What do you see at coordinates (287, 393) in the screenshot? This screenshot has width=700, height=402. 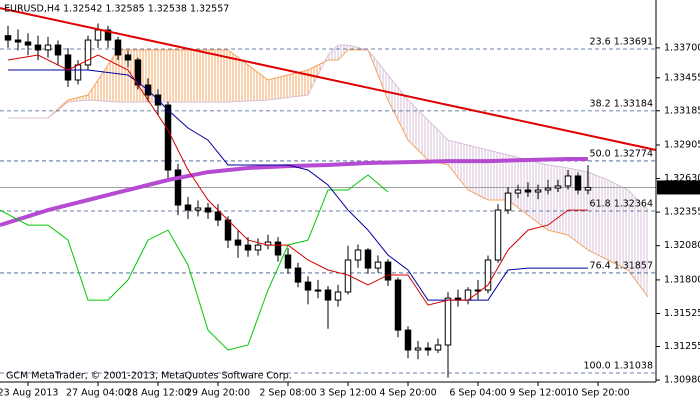 I see `x-tick-label: 2 Sep 08:00` at bounding box center [287, 393].